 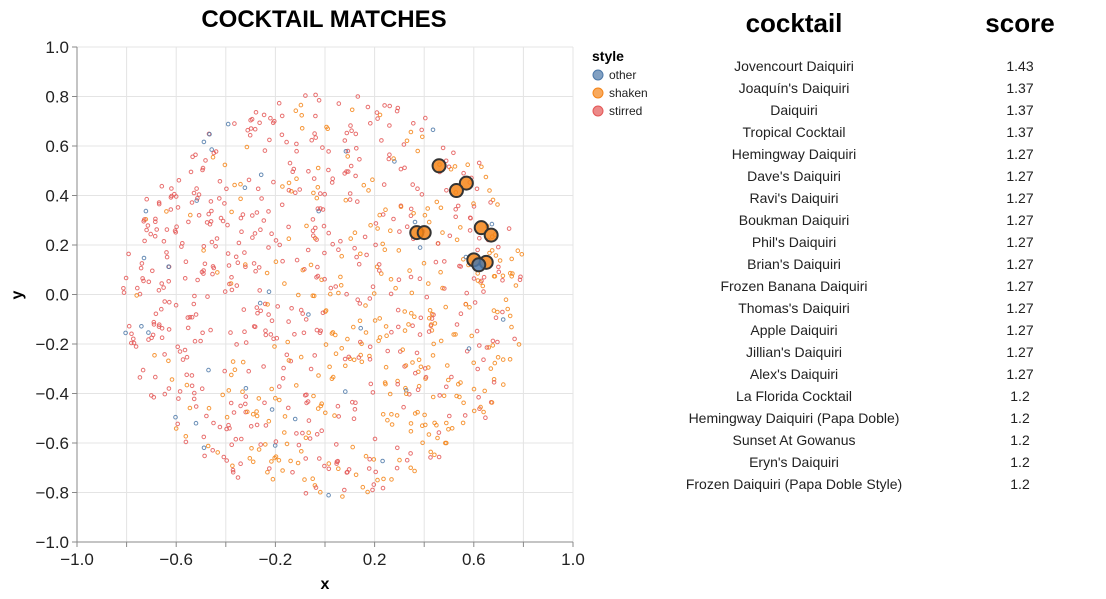 What do you see at coordinates (474, 559) in the screenshot?
I see `x-tick-label: 0.6` at bounding box center [474, 559].